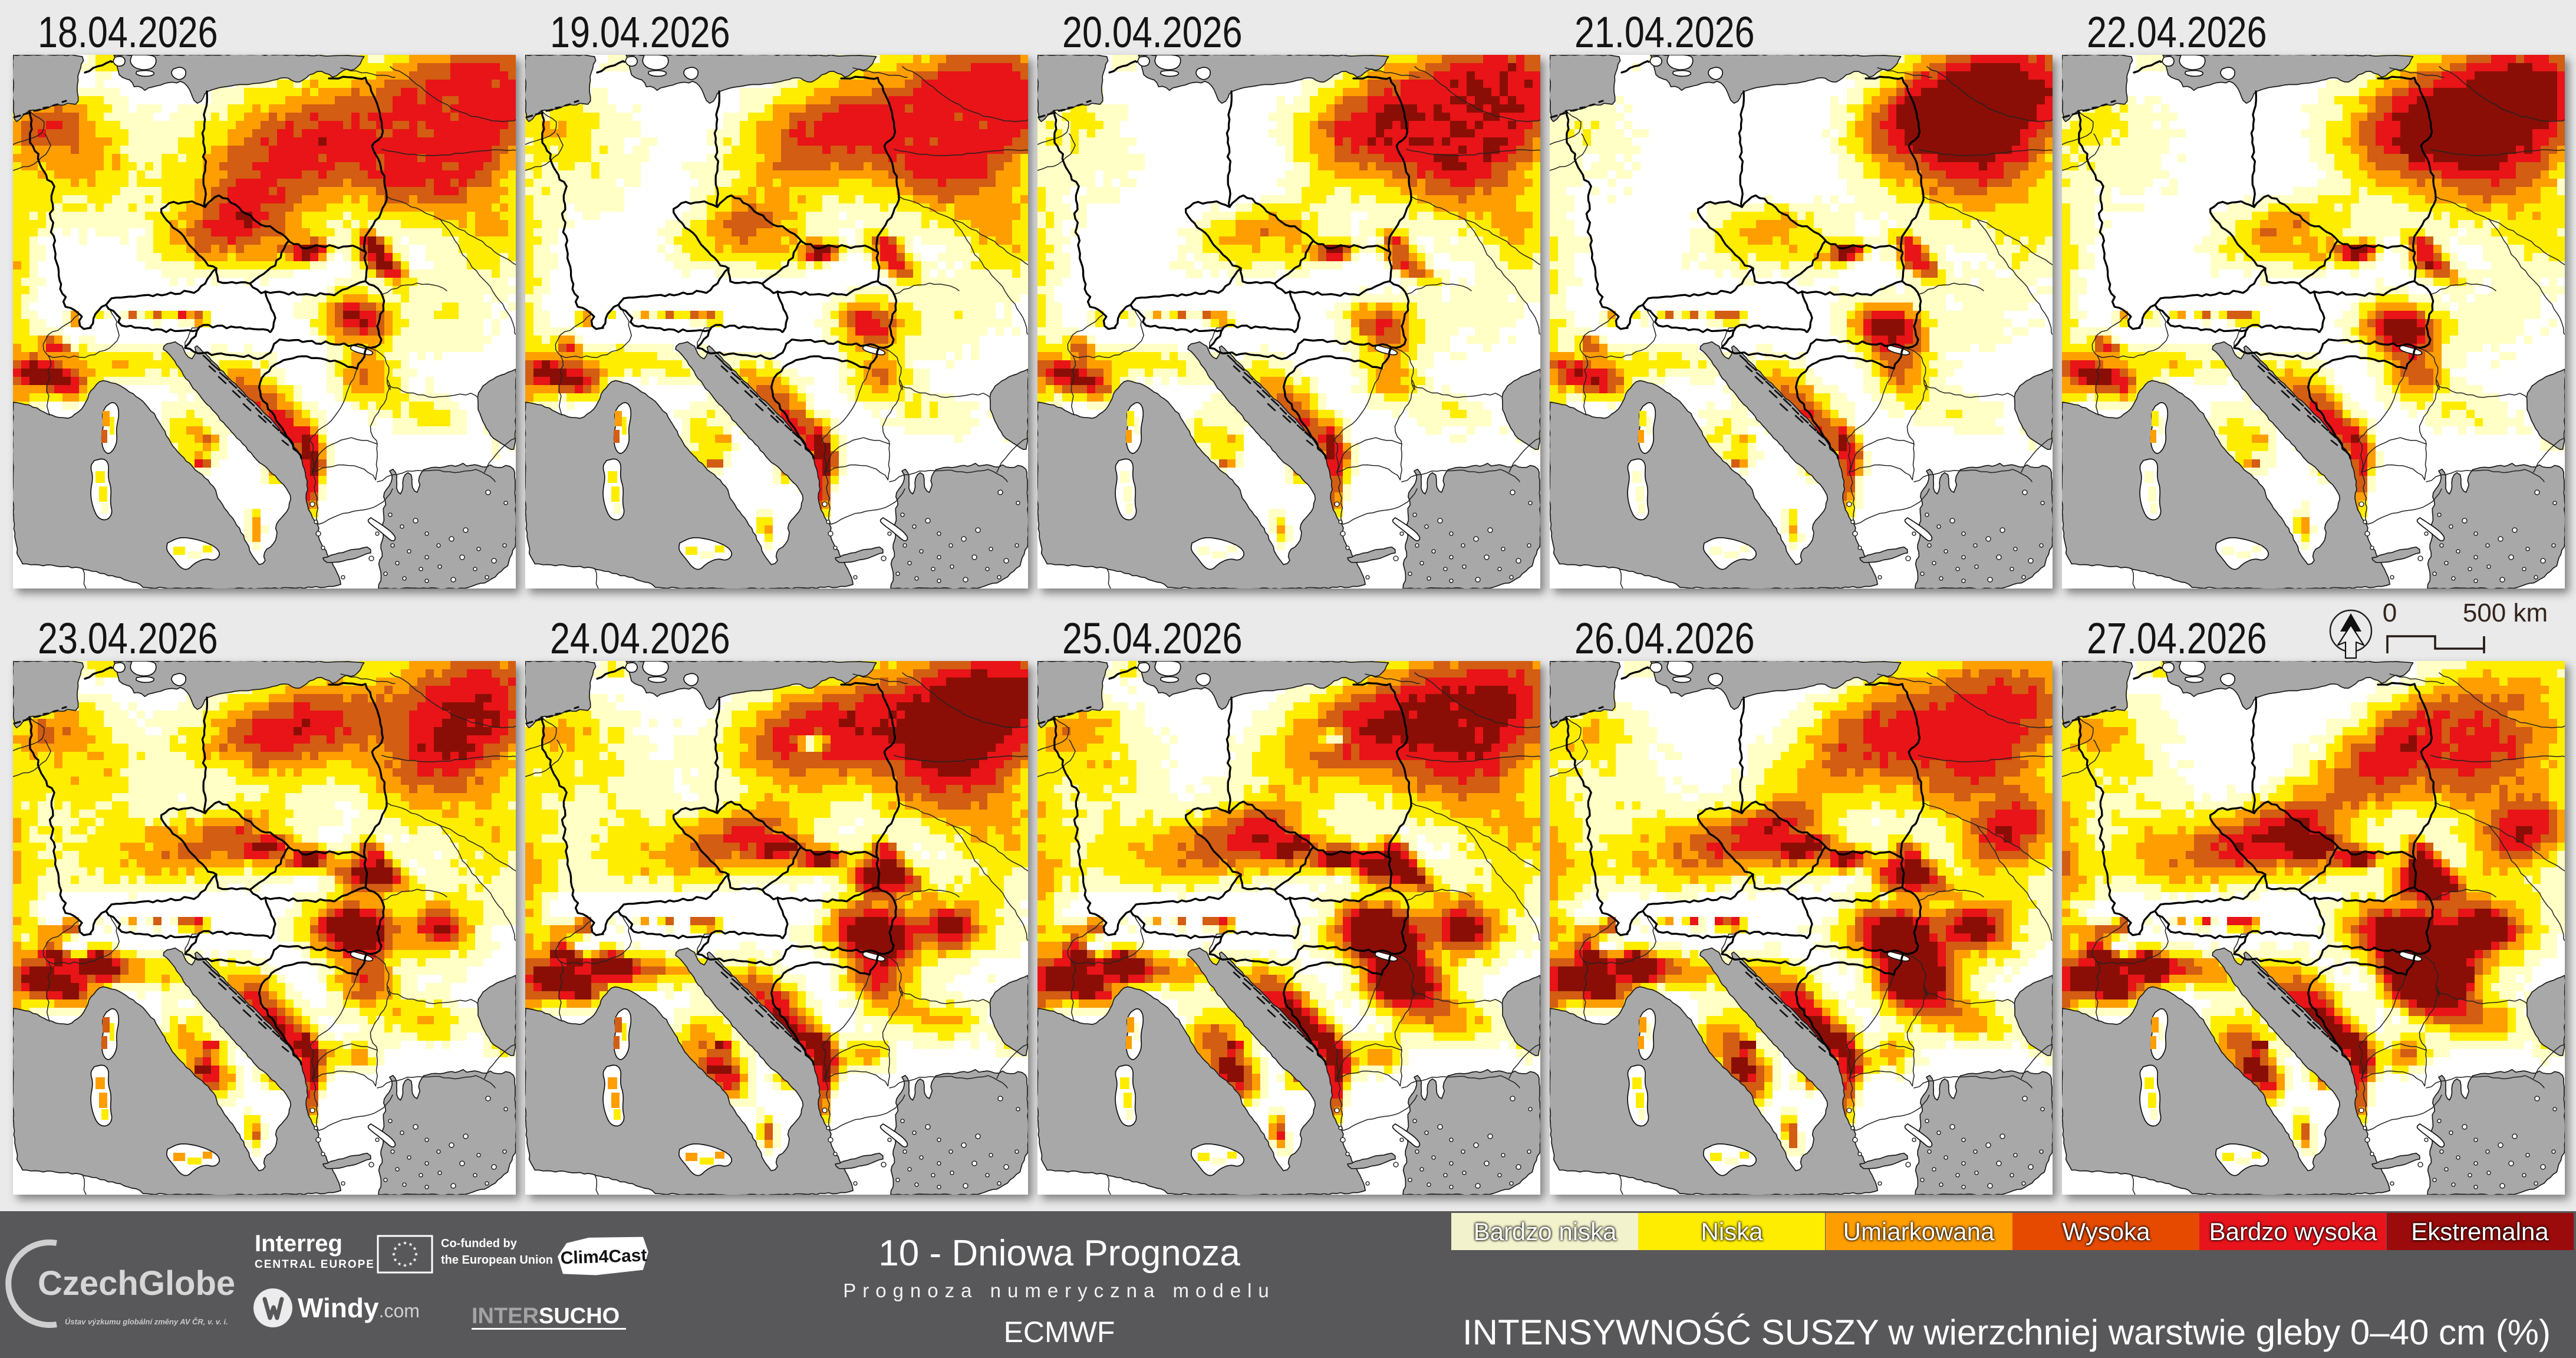  What do you see at coordinates (315, 1264) in the screenshot?
I see `svg-text: CENTRAL EUROPE` at bounding box center [315, 1264].